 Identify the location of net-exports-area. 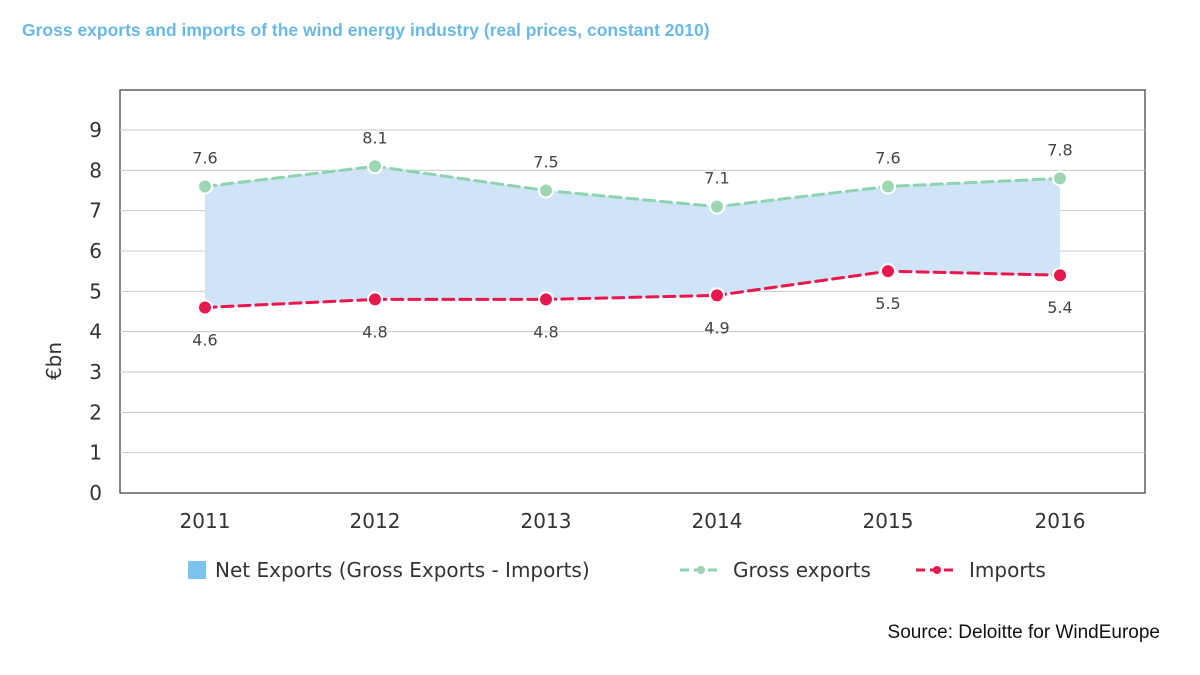
(632, 237).